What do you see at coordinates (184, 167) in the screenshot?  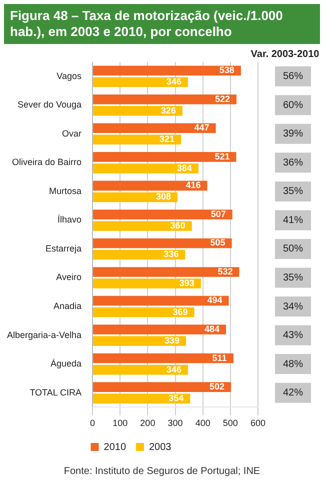 I see `data-label: 384` at bounding box center [184, 167].